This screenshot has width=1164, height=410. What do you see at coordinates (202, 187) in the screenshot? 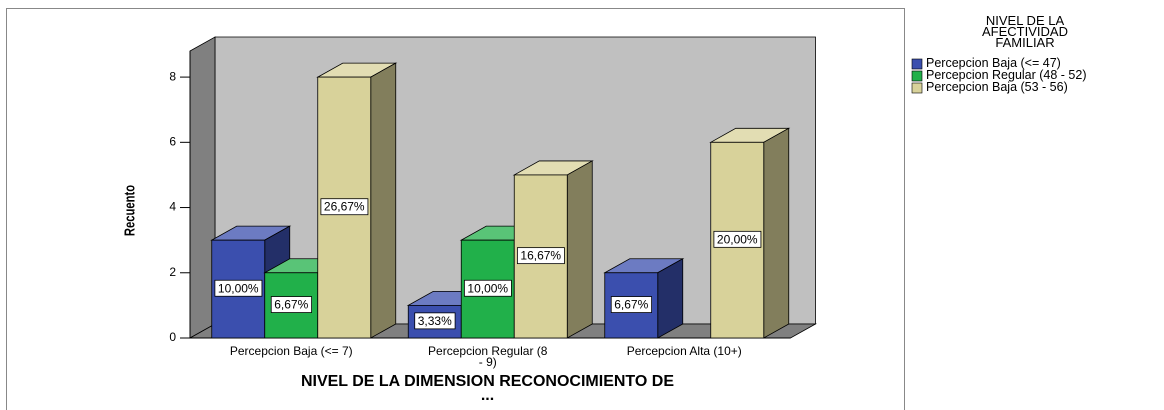
I see `side-wall` at bounding box center [202, 187].